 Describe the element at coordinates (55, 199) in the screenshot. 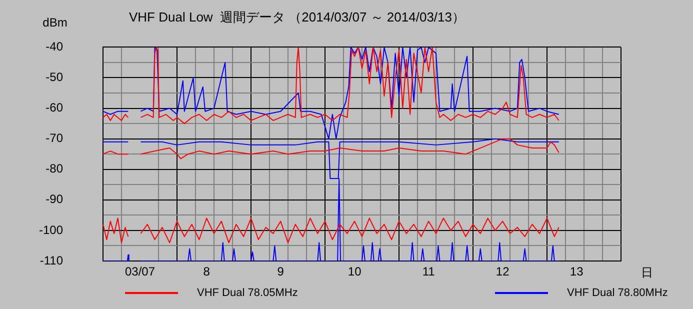

I see `y-tick-label: -90` at that location.